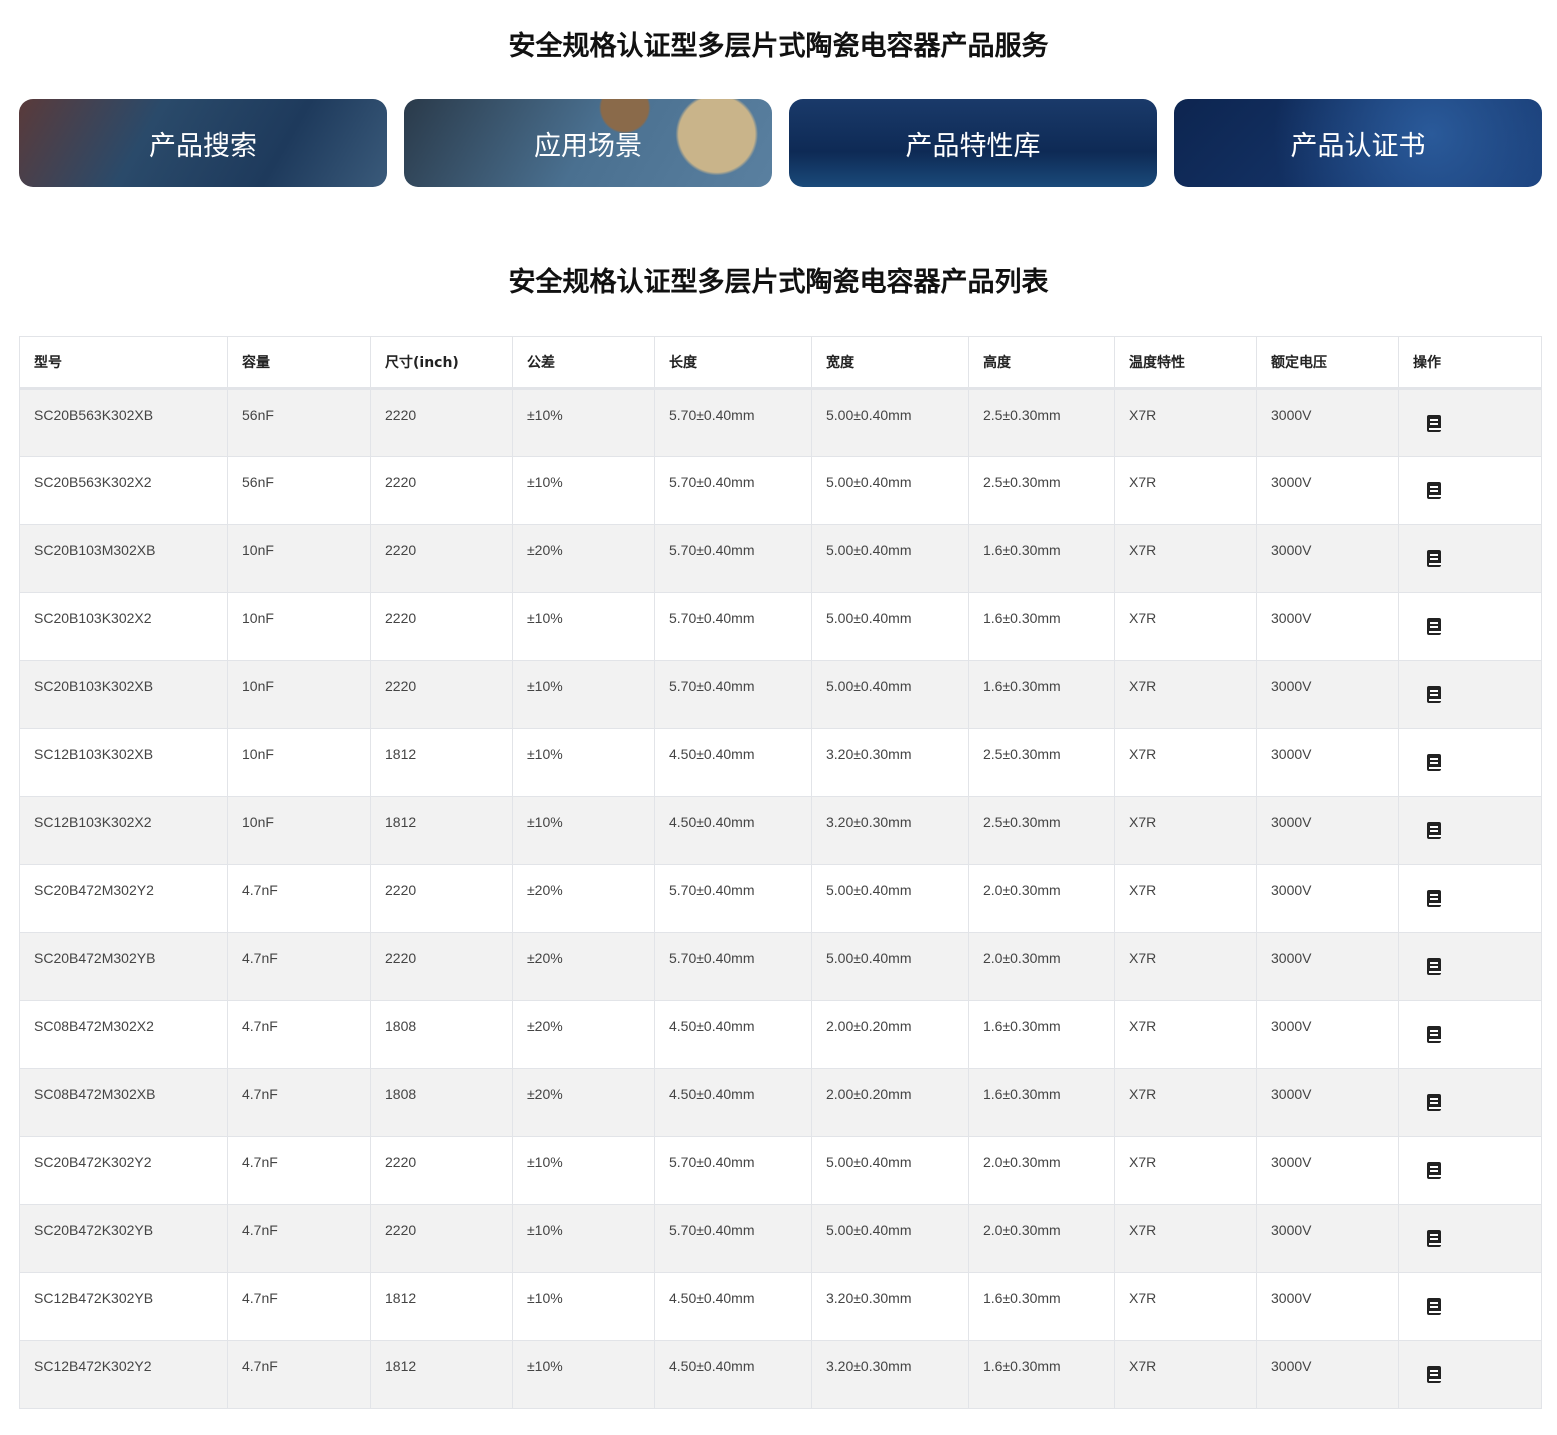  I want to click on cell-width: 2.00±0.20mm, so click(890, 1034).